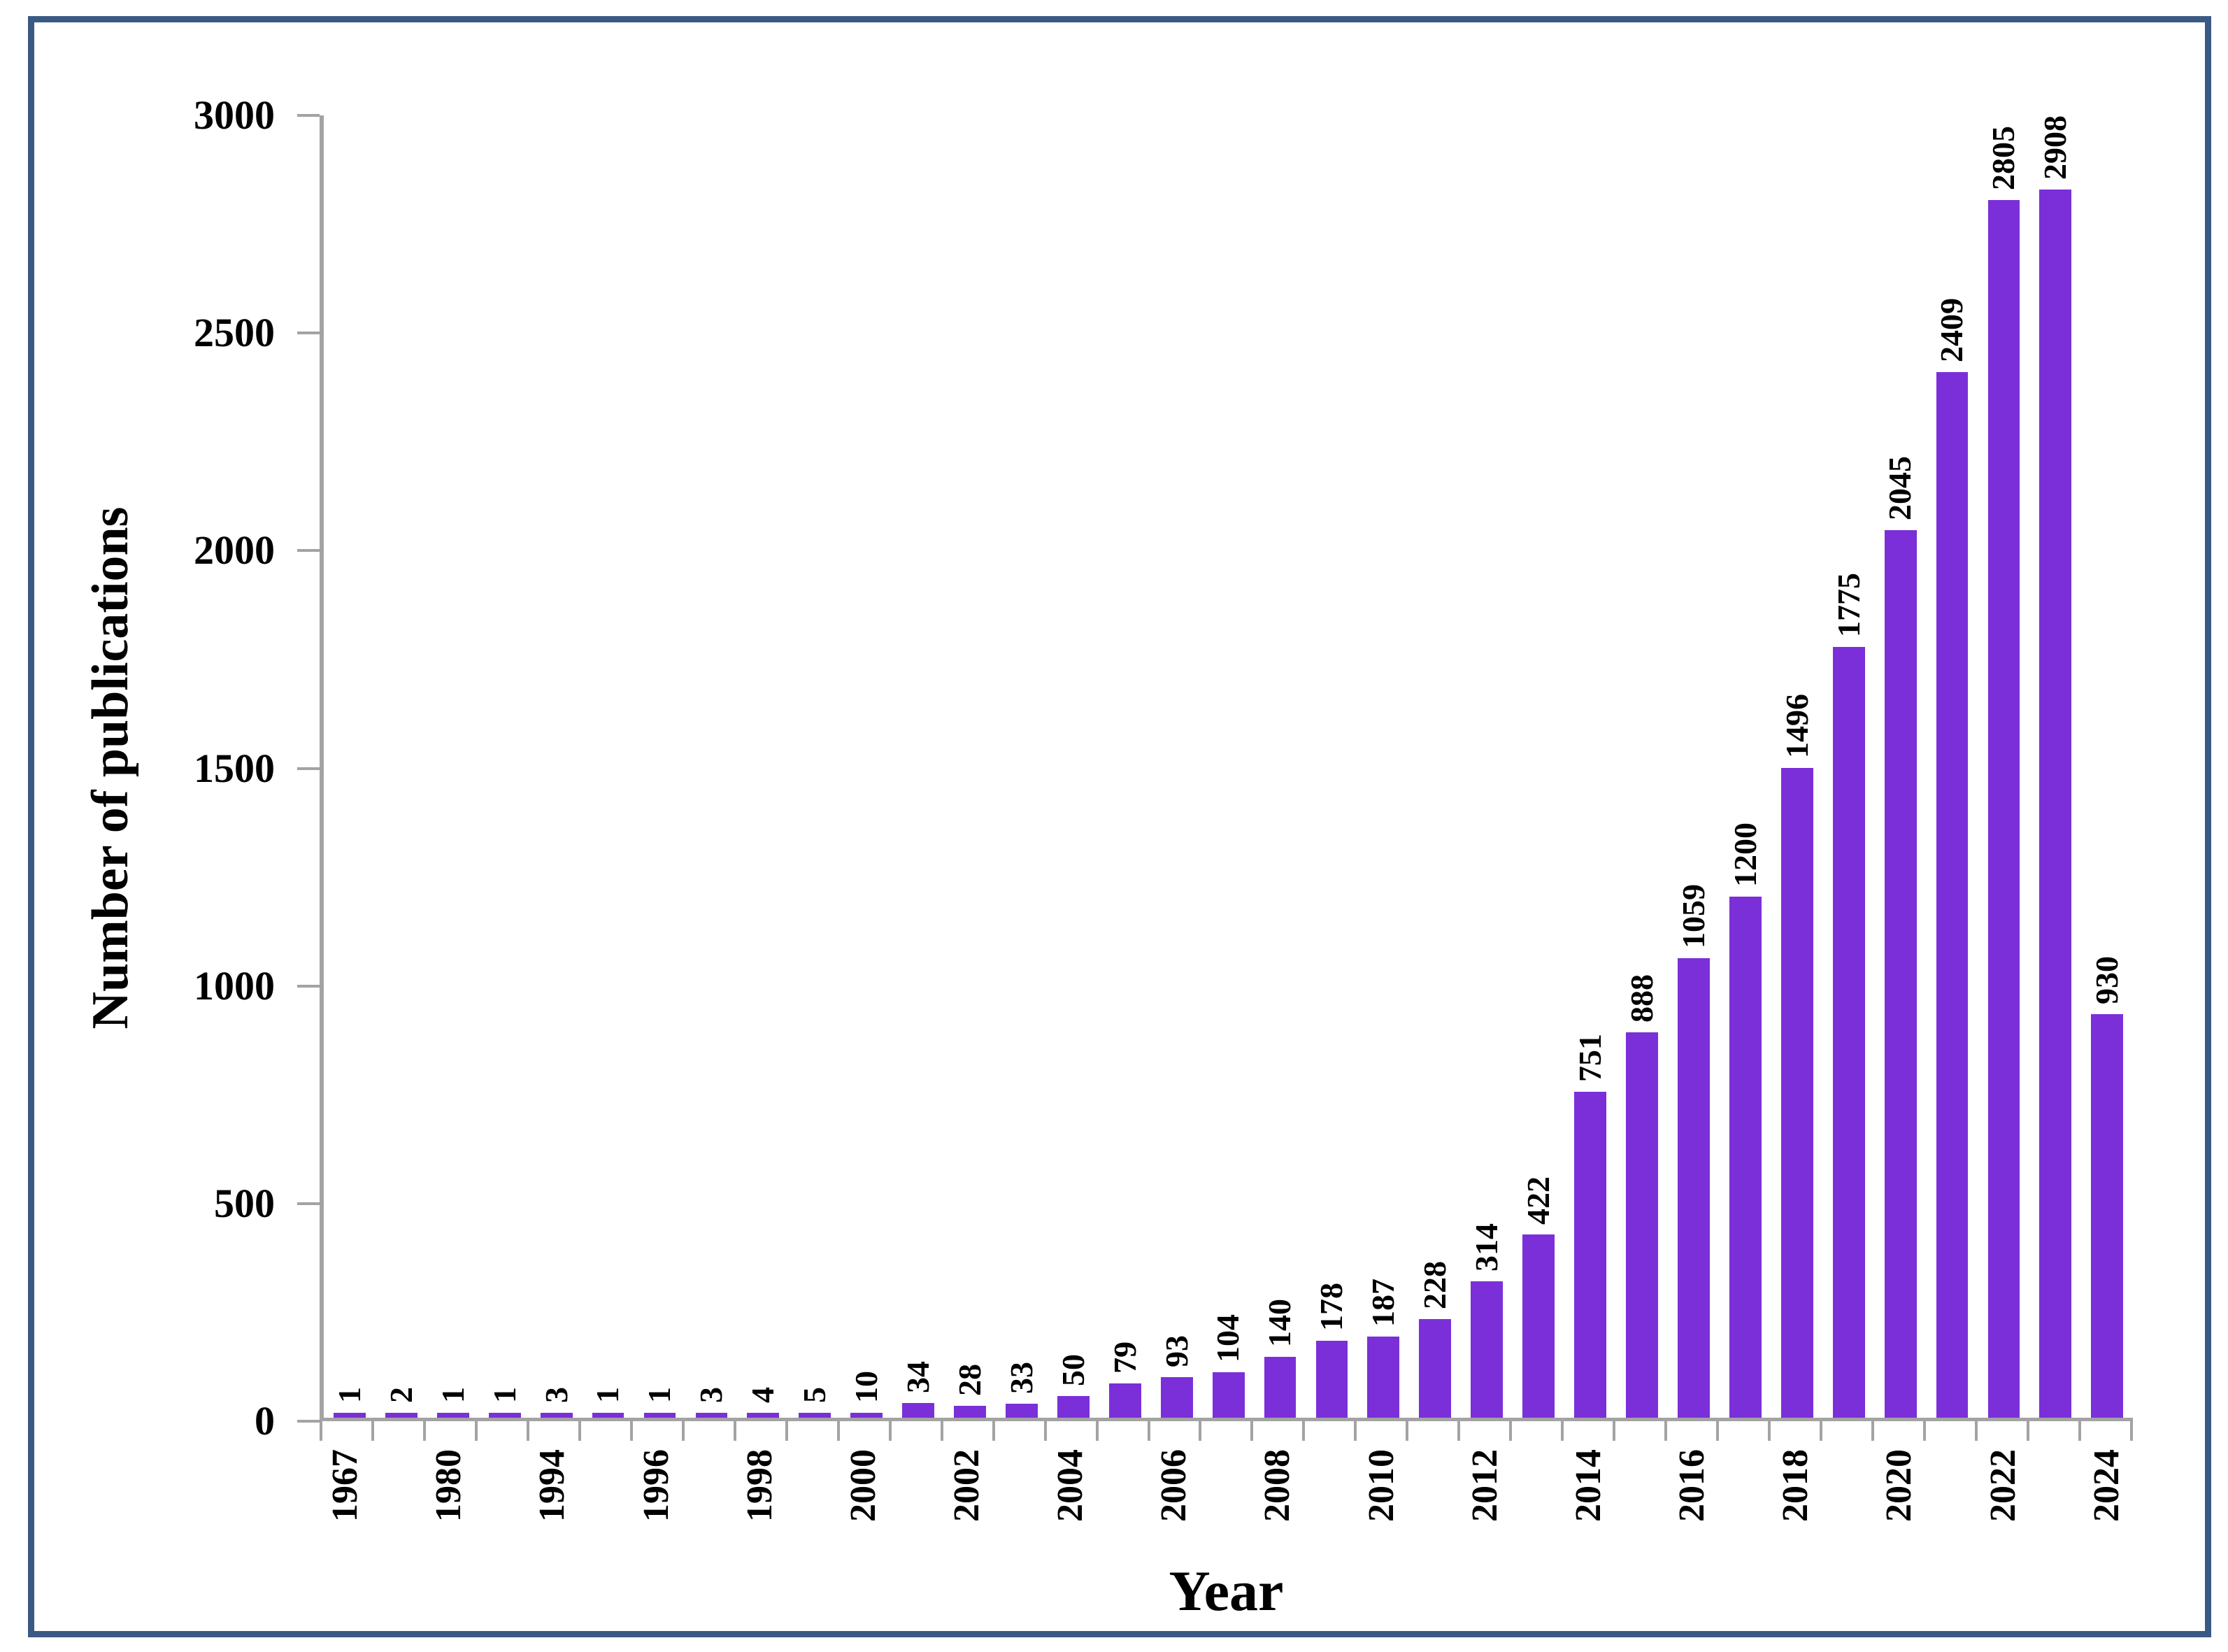  I want to click on bar-column: 228, so click(1435, 766).